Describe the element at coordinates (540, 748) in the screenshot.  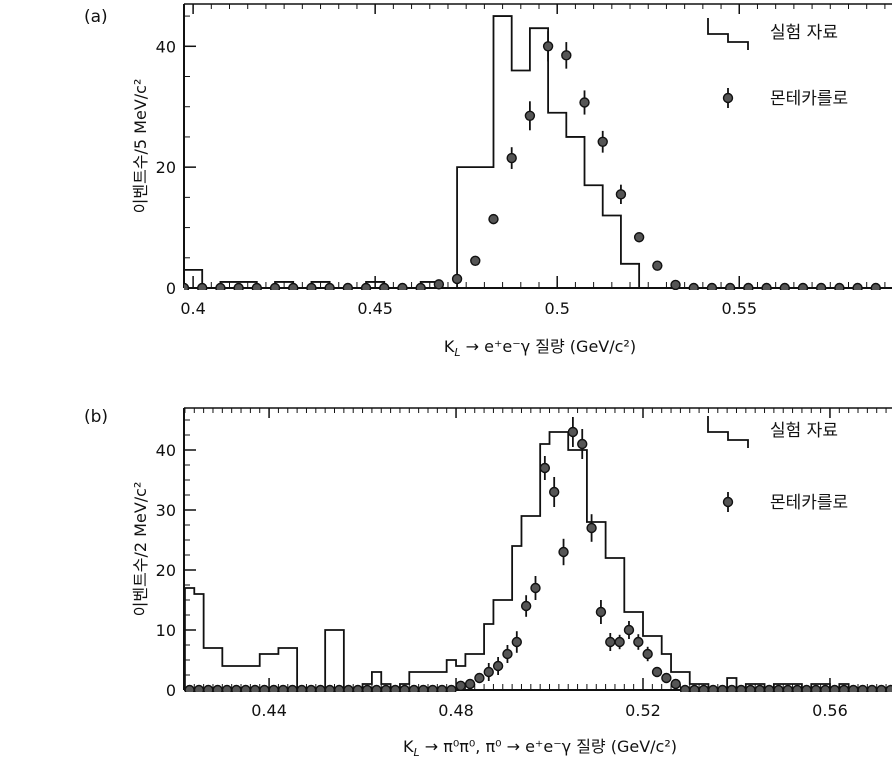
I see `x-axis-title: KL → π⁰π⁰, π⁰ → e⁺e⁻γ 질량 (GeV/c²)` at that location.